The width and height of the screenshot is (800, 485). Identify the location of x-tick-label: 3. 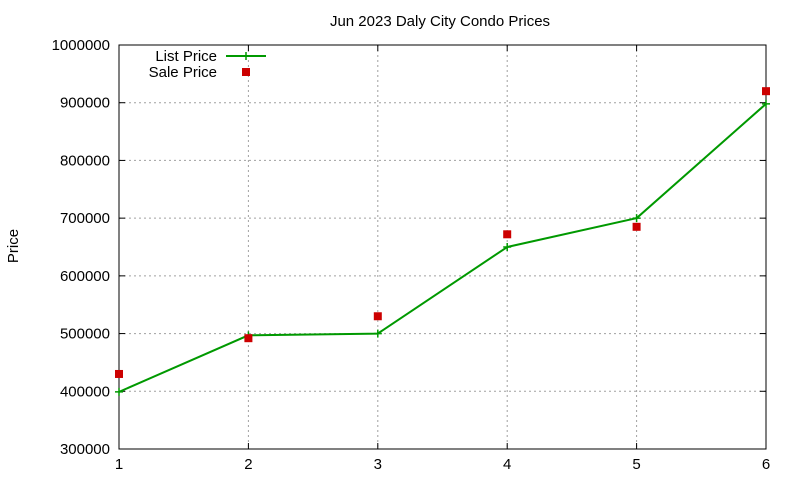
(378, 464).